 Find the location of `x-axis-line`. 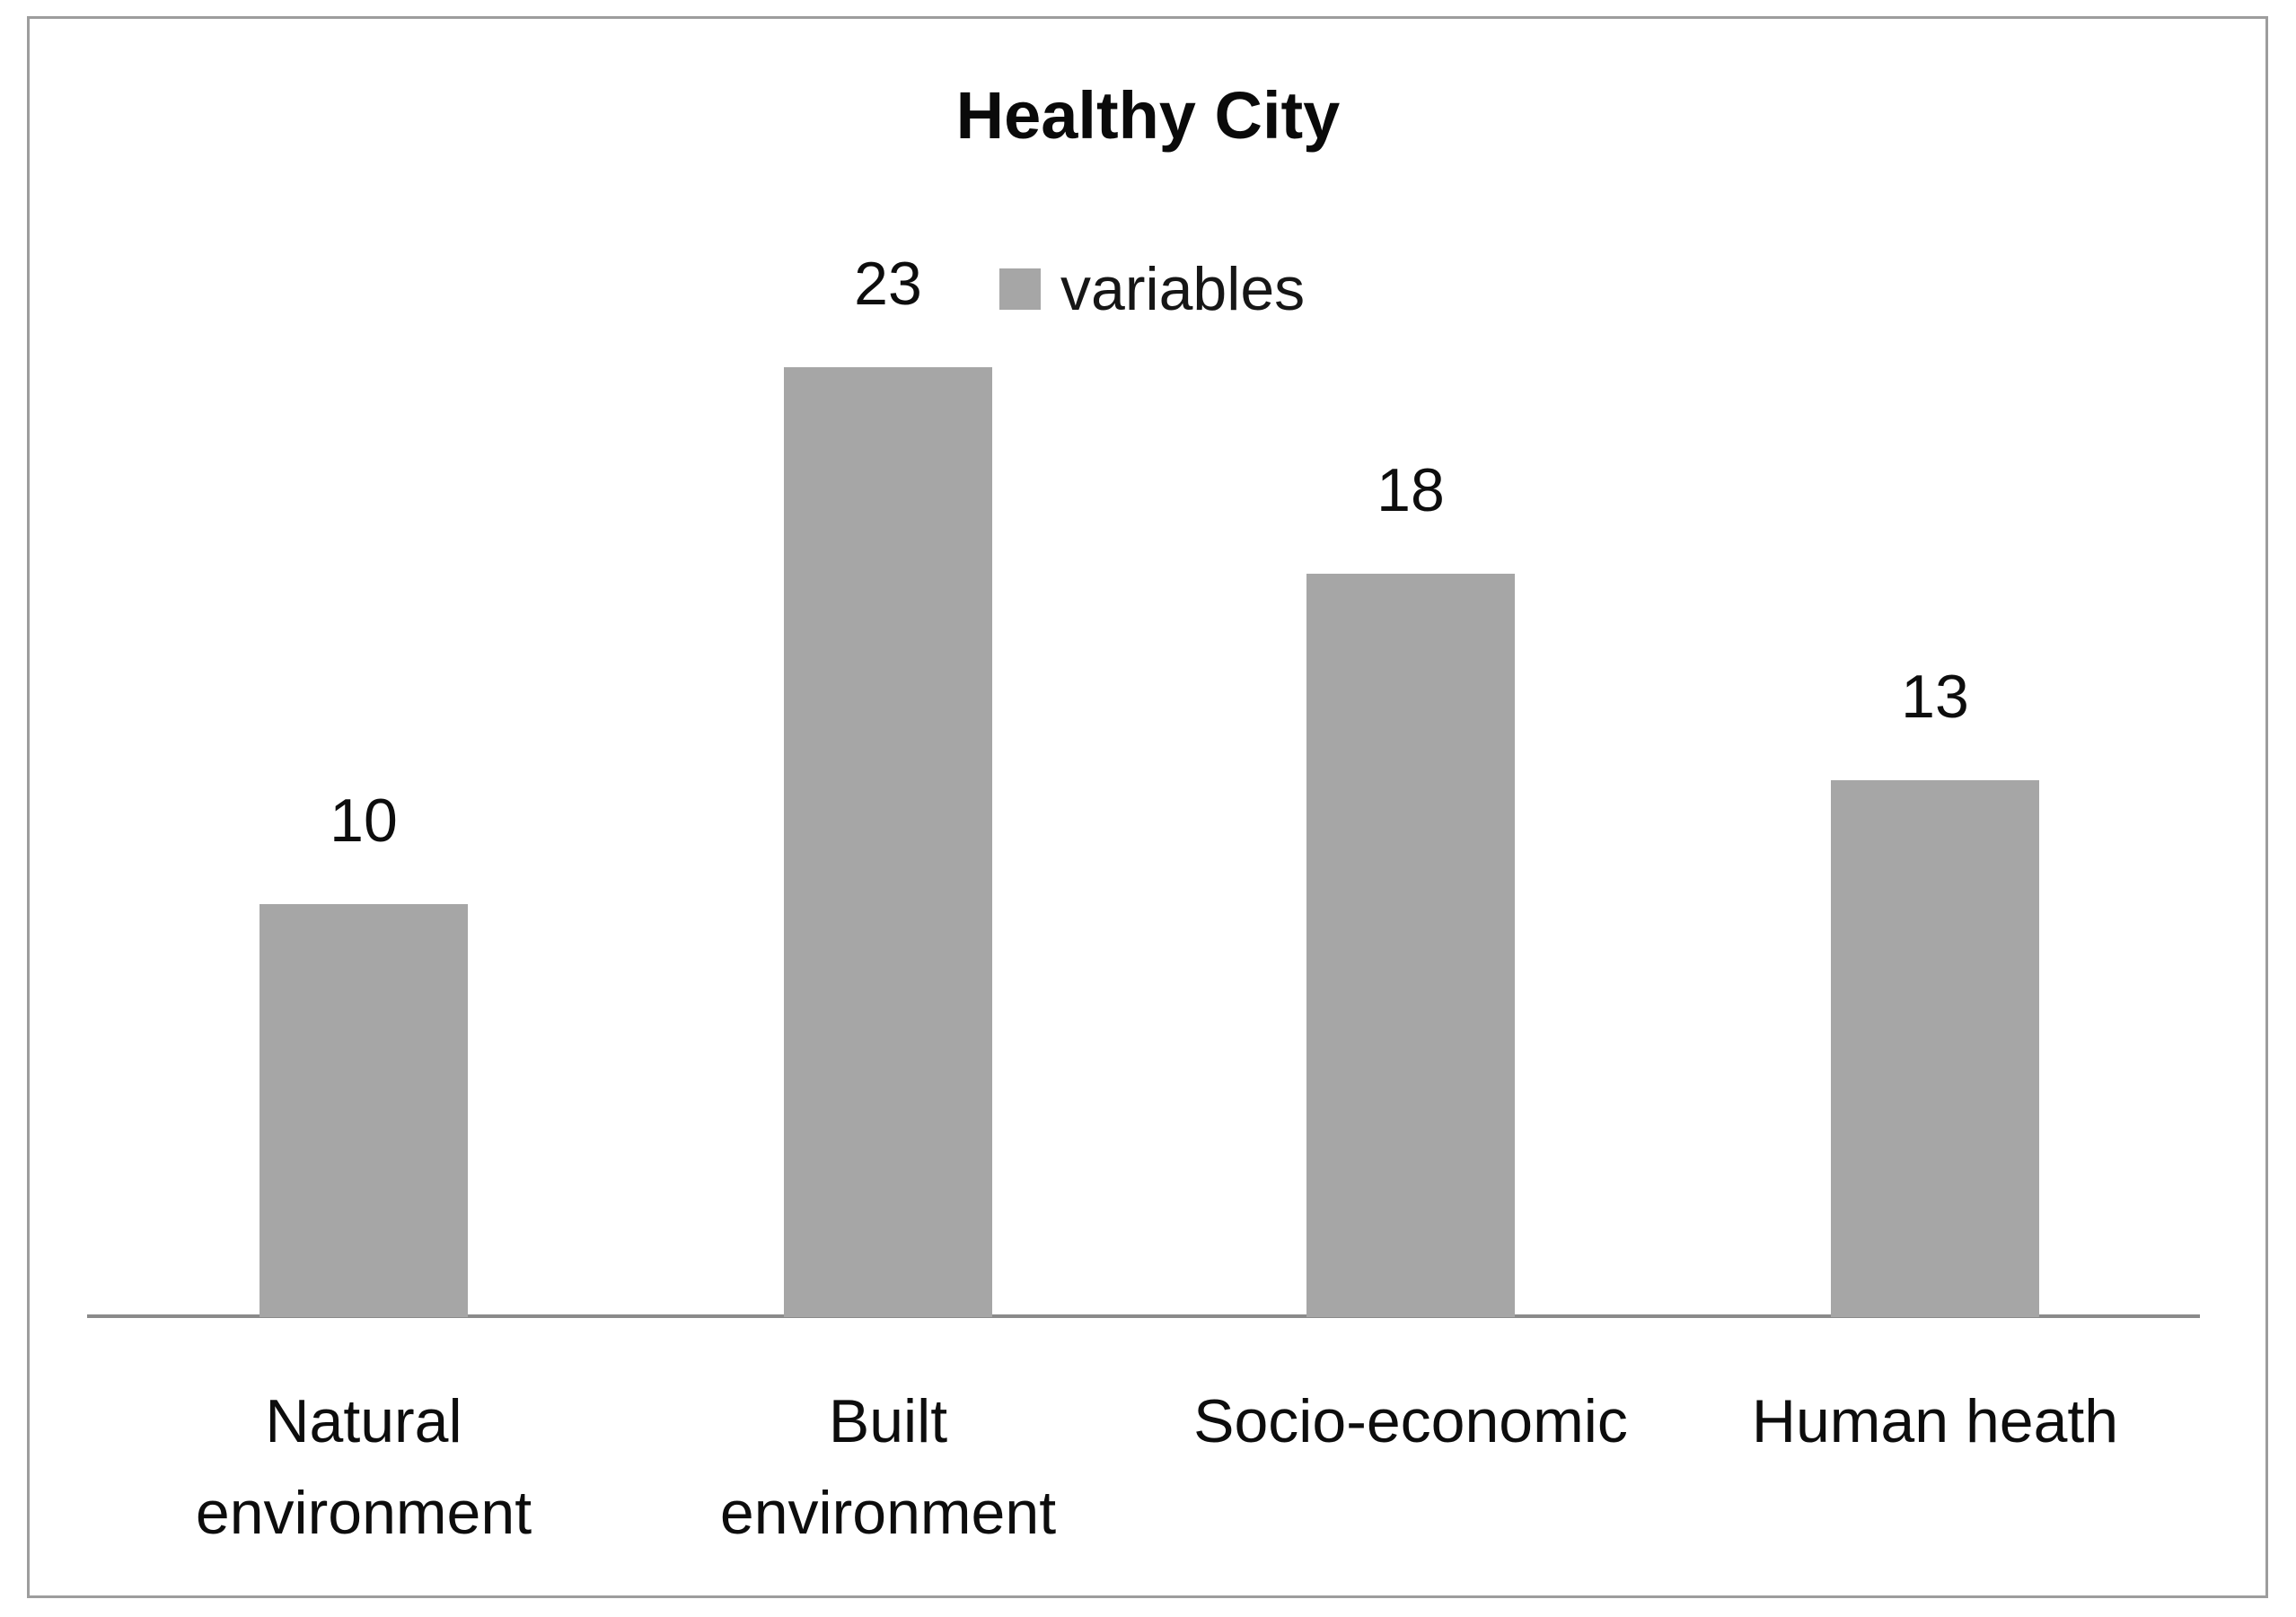

x-axis-line is located at coordinates (1143, 1316).